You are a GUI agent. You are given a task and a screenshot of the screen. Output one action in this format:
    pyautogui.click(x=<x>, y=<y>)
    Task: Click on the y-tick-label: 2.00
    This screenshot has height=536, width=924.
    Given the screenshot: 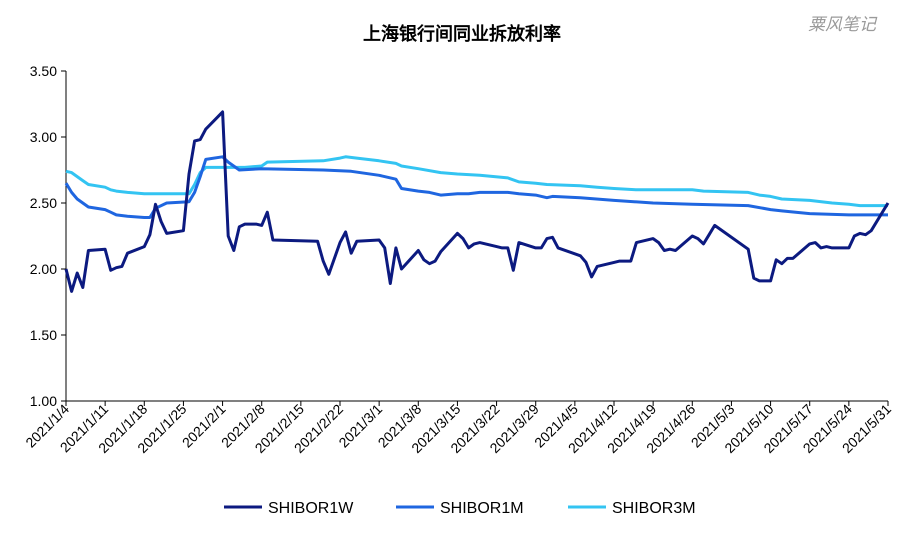 What is the action you would take?
    pyautogui.click(x=43, y=269)
    